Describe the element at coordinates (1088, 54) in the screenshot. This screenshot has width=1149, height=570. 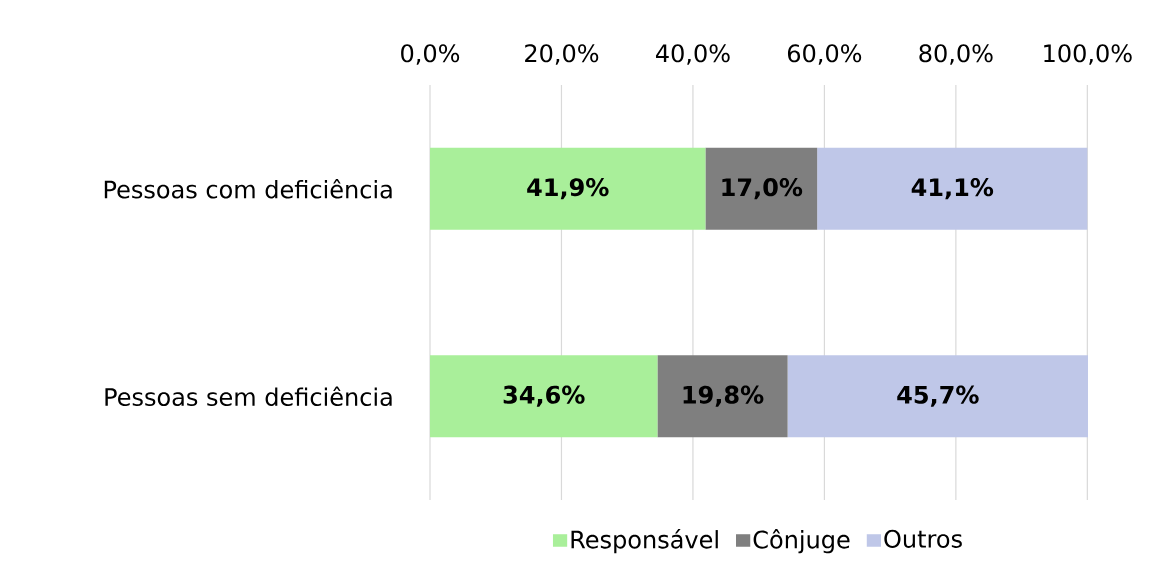
I see `x-tick-label: 100,0%` at that location.